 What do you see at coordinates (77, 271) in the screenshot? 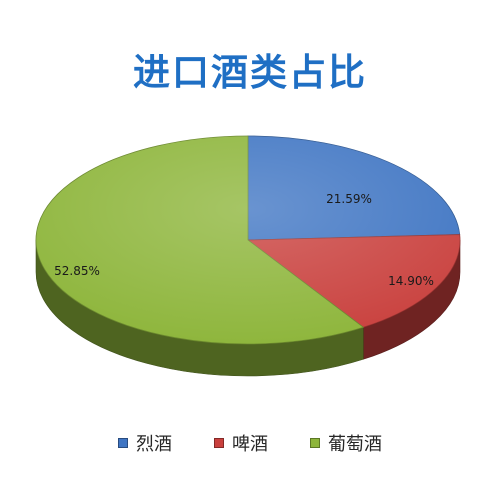
I see `slice-label-wine: 52.85%` at bounding box center [77, 271].